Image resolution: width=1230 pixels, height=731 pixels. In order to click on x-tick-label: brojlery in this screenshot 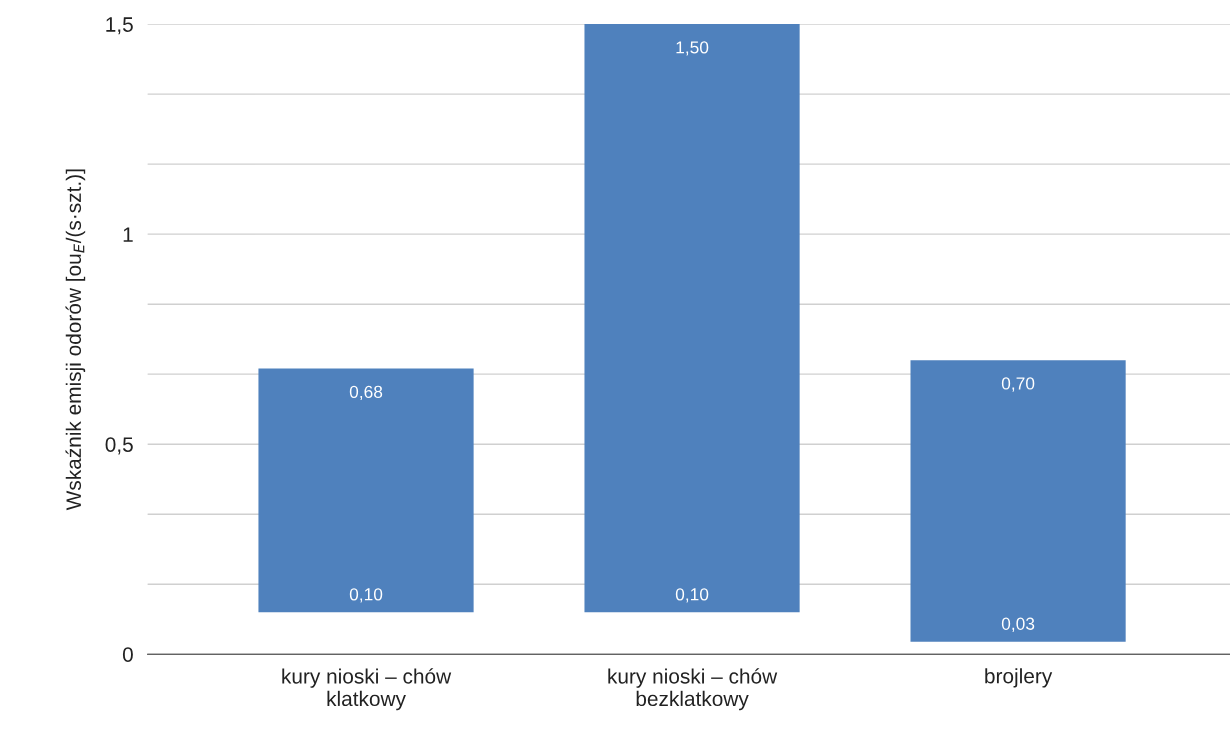, I will do `click(1019, 678)`.